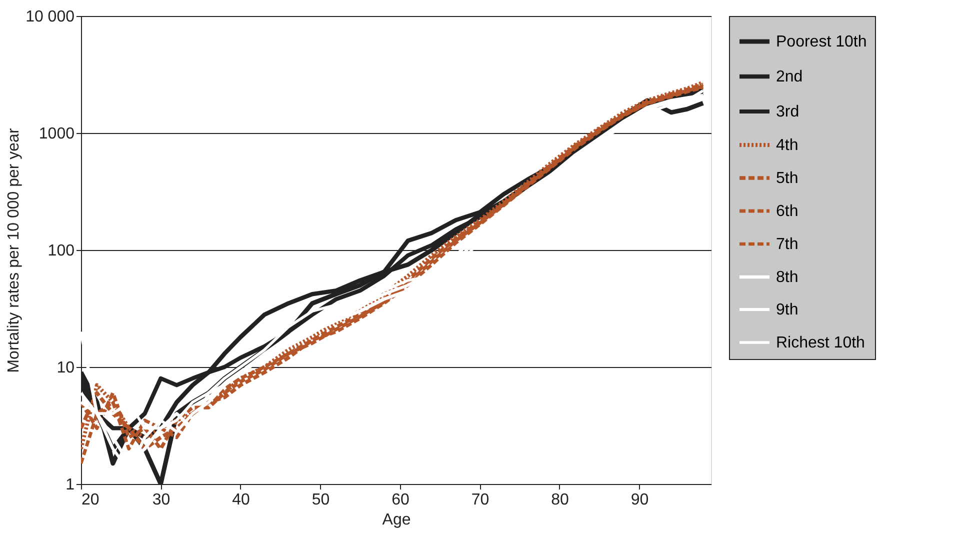  What do you see at coordinates (787, 244) in the screenshot?
I see `legend-label: 7th` at bounding box center [787, 244].